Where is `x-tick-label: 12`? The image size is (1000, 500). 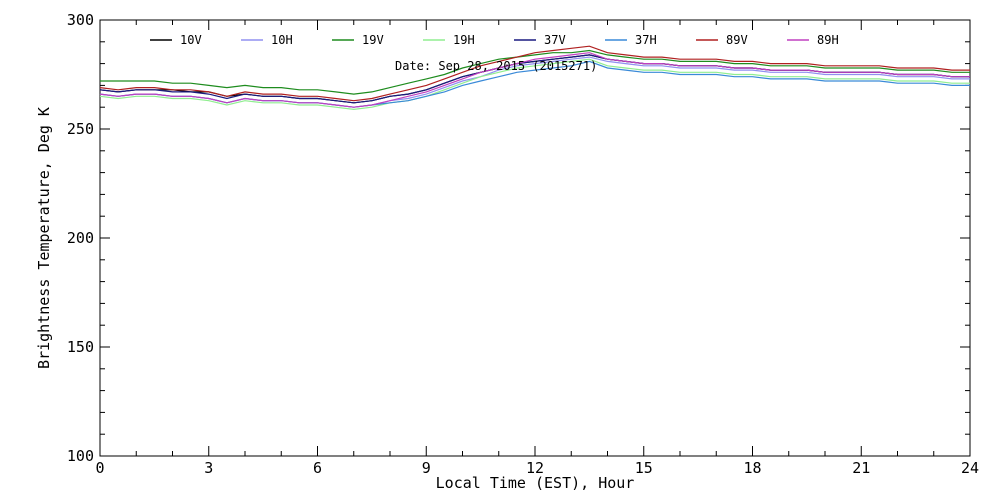
x-tick-label: 12 is located at coordinates (535, 468).